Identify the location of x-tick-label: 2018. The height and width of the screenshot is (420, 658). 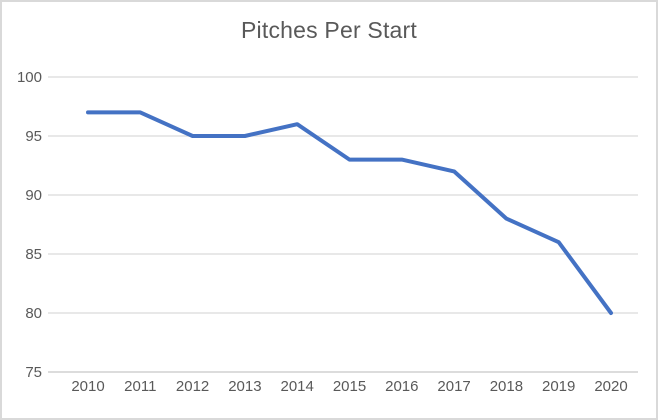
(506, 386).